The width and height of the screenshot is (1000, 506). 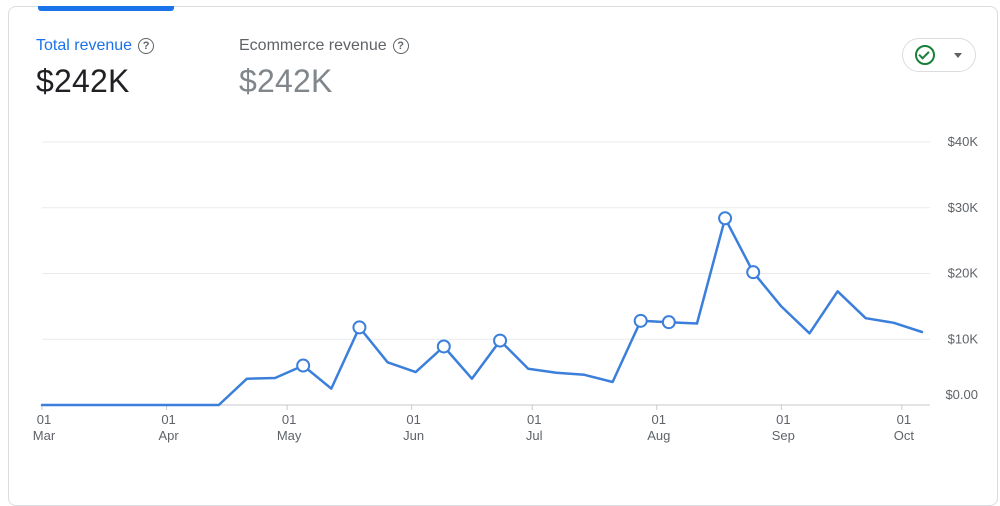 I want to click on metric-label: Ecommerce revenue ?, so click(x=324, y=46).